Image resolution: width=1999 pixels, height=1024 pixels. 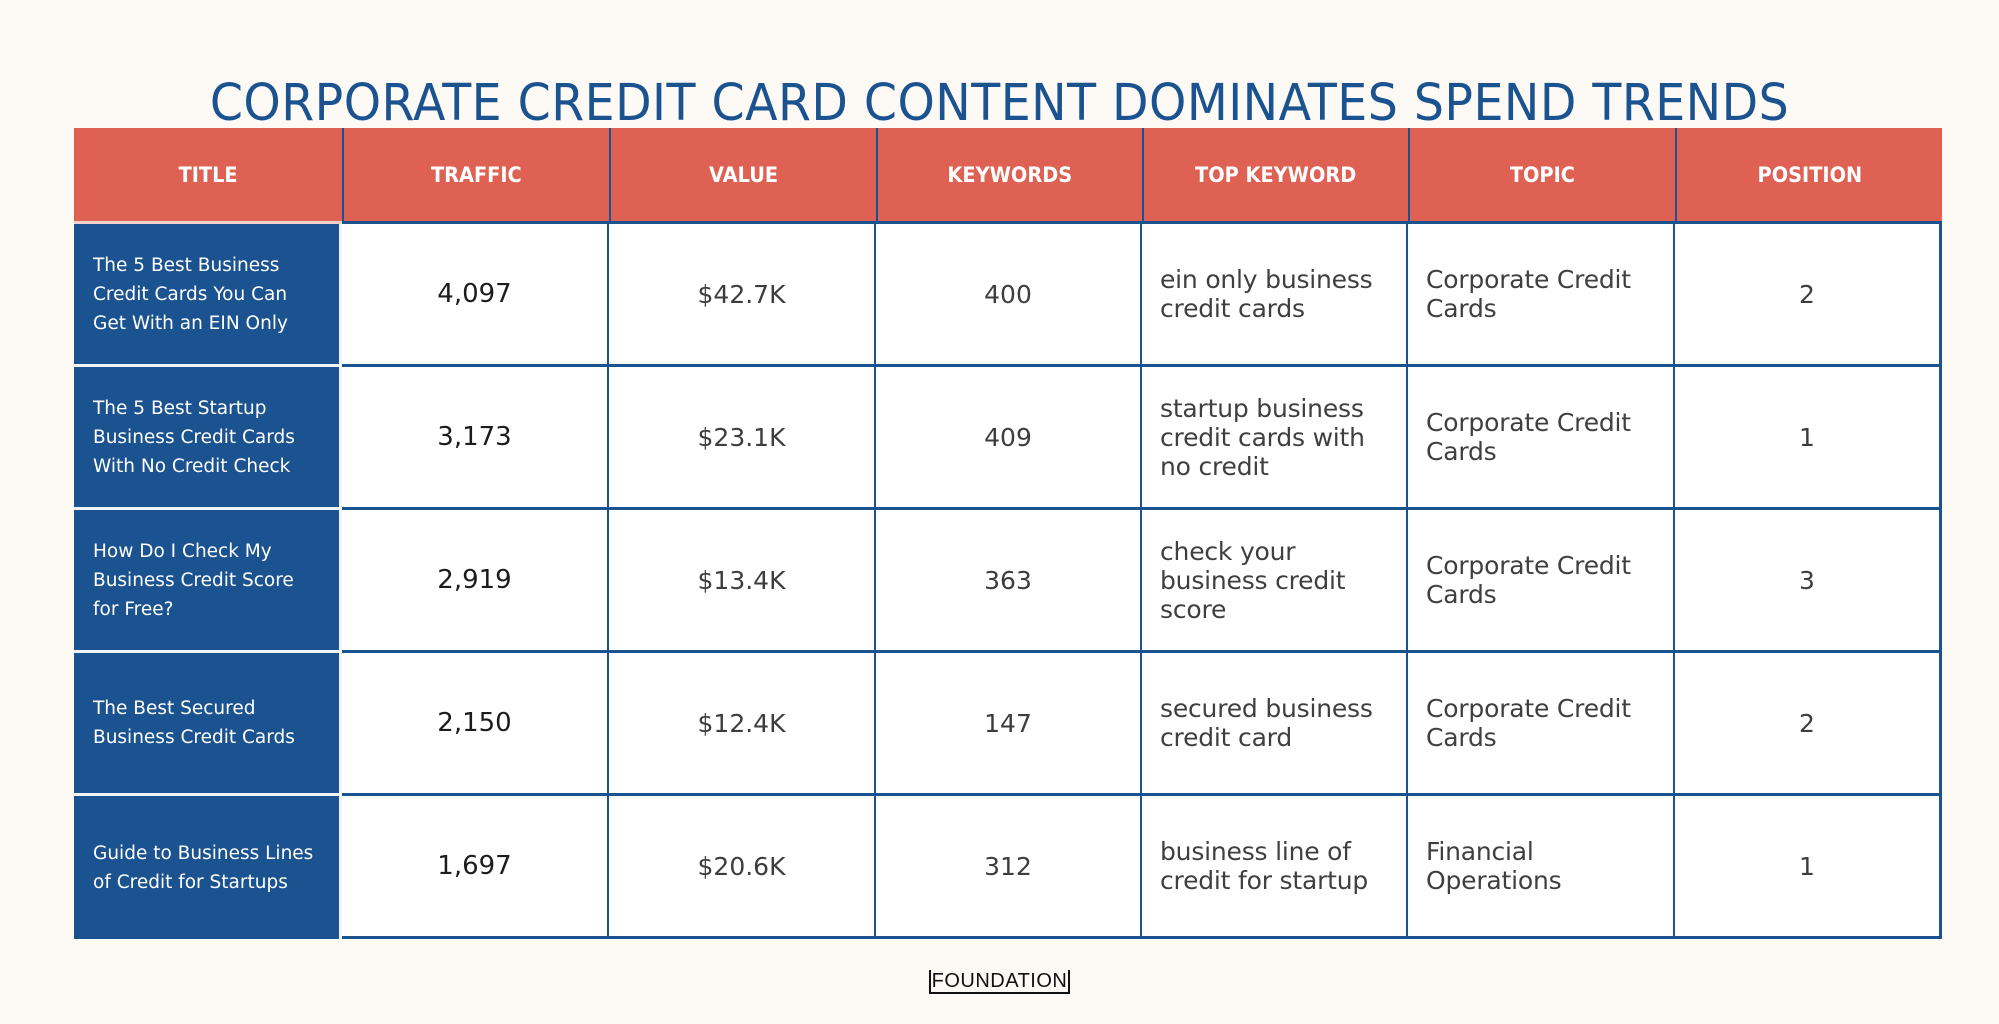 I want to click on keywords-cell: 312, so click(x=1009, y=867).